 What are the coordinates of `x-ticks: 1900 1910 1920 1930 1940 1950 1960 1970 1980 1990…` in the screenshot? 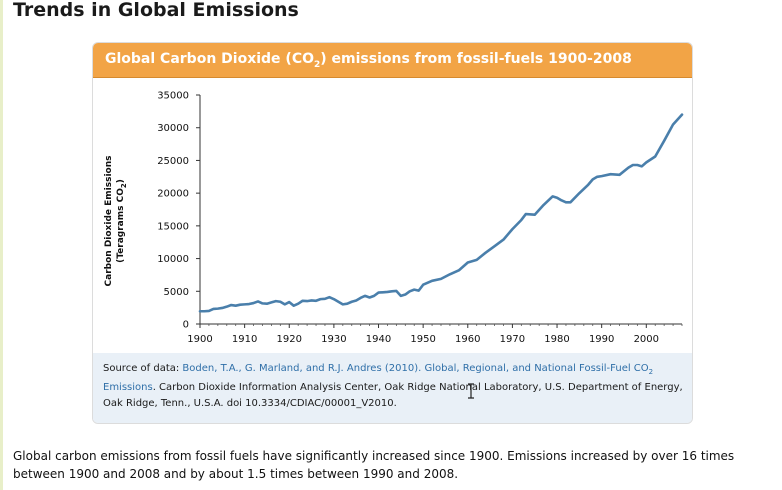 It's located at (435, 334).